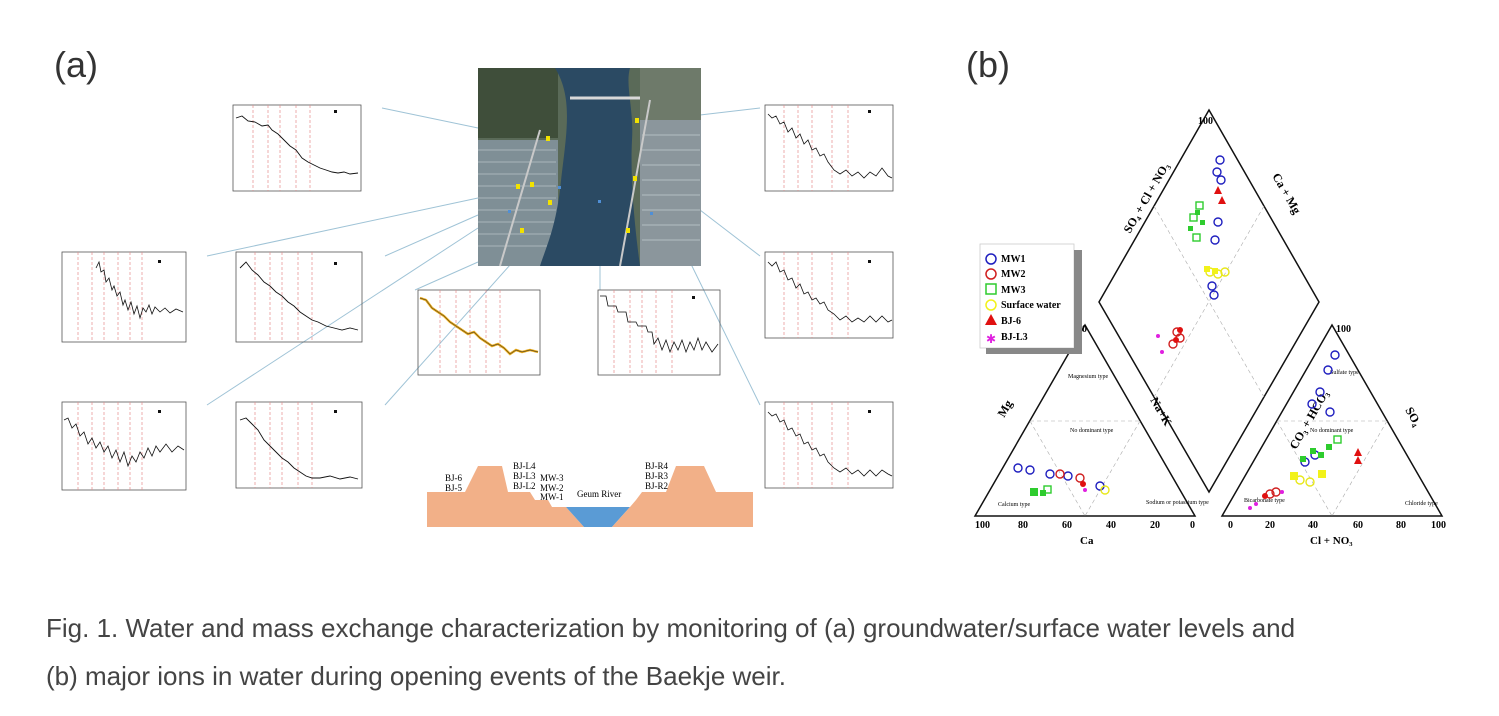  I want to click on magnesium-type-label: Magnesium type, so click(1088, 377).